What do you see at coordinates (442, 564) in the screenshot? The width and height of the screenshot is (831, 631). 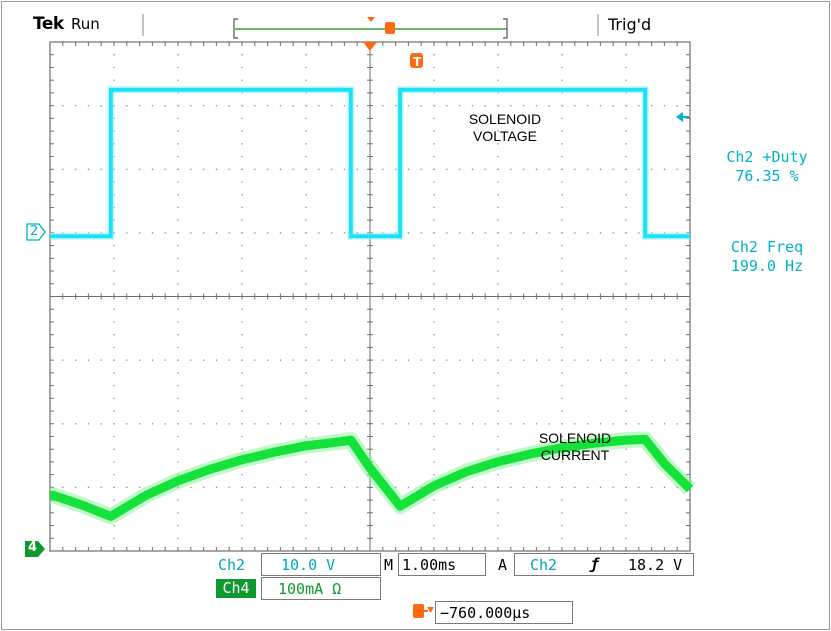 I see `timebase-box` at bounding box center [442, 564].